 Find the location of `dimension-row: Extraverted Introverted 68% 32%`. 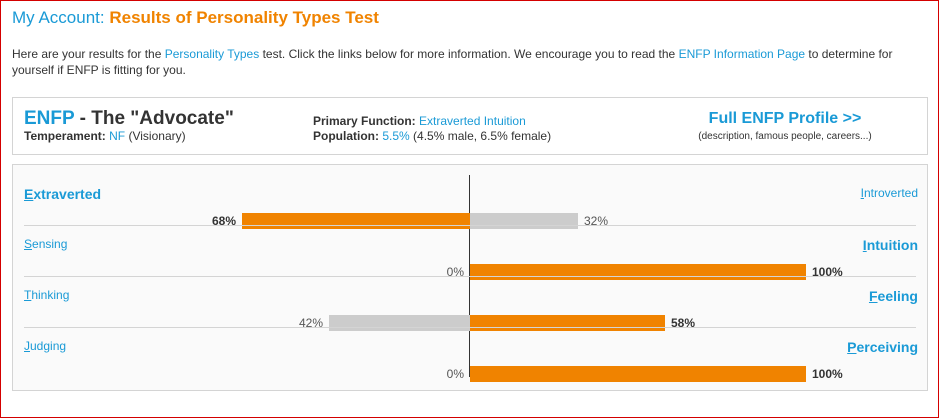

dimension-row: Extraverted Introverted 68% 32% is located at coordinates (470, 202).